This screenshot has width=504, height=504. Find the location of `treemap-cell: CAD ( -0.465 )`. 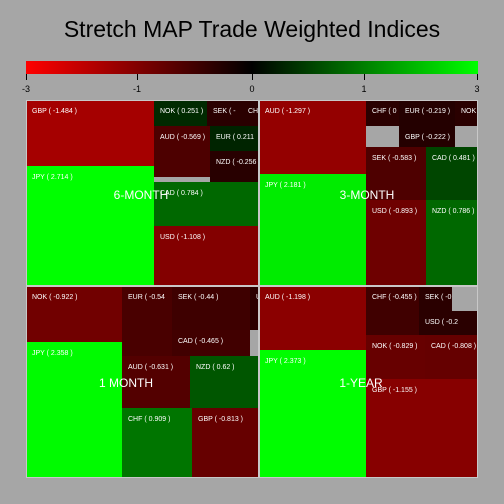

treemap-cell: CAD ( -0.465 ) is located at coordinates (211, 343).